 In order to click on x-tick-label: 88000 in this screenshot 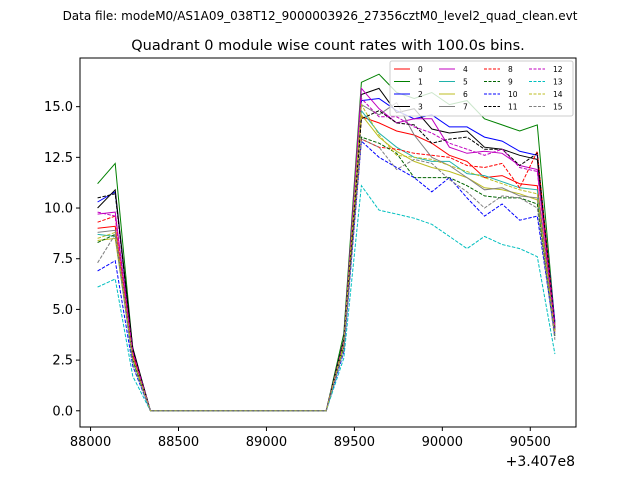, I will do `click(90, 442)`.